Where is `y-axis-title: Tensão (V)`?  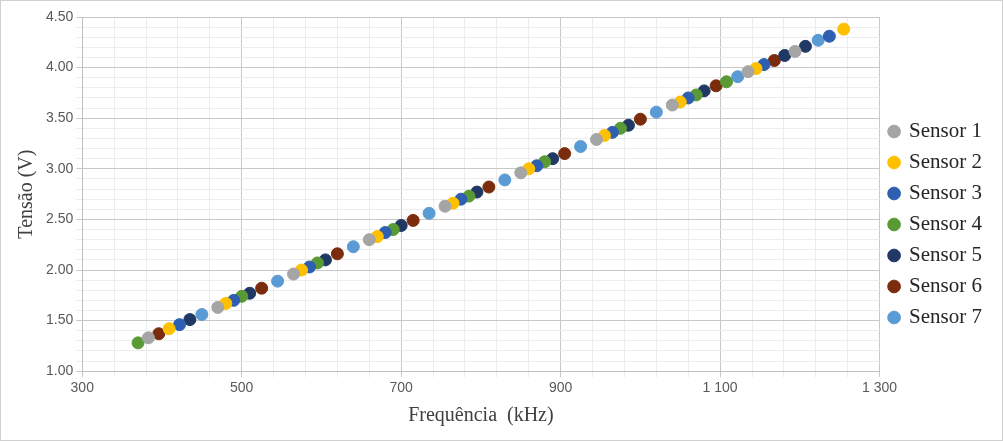
y-axis-title: Tensão (V) is located at coordinates (26, 194).